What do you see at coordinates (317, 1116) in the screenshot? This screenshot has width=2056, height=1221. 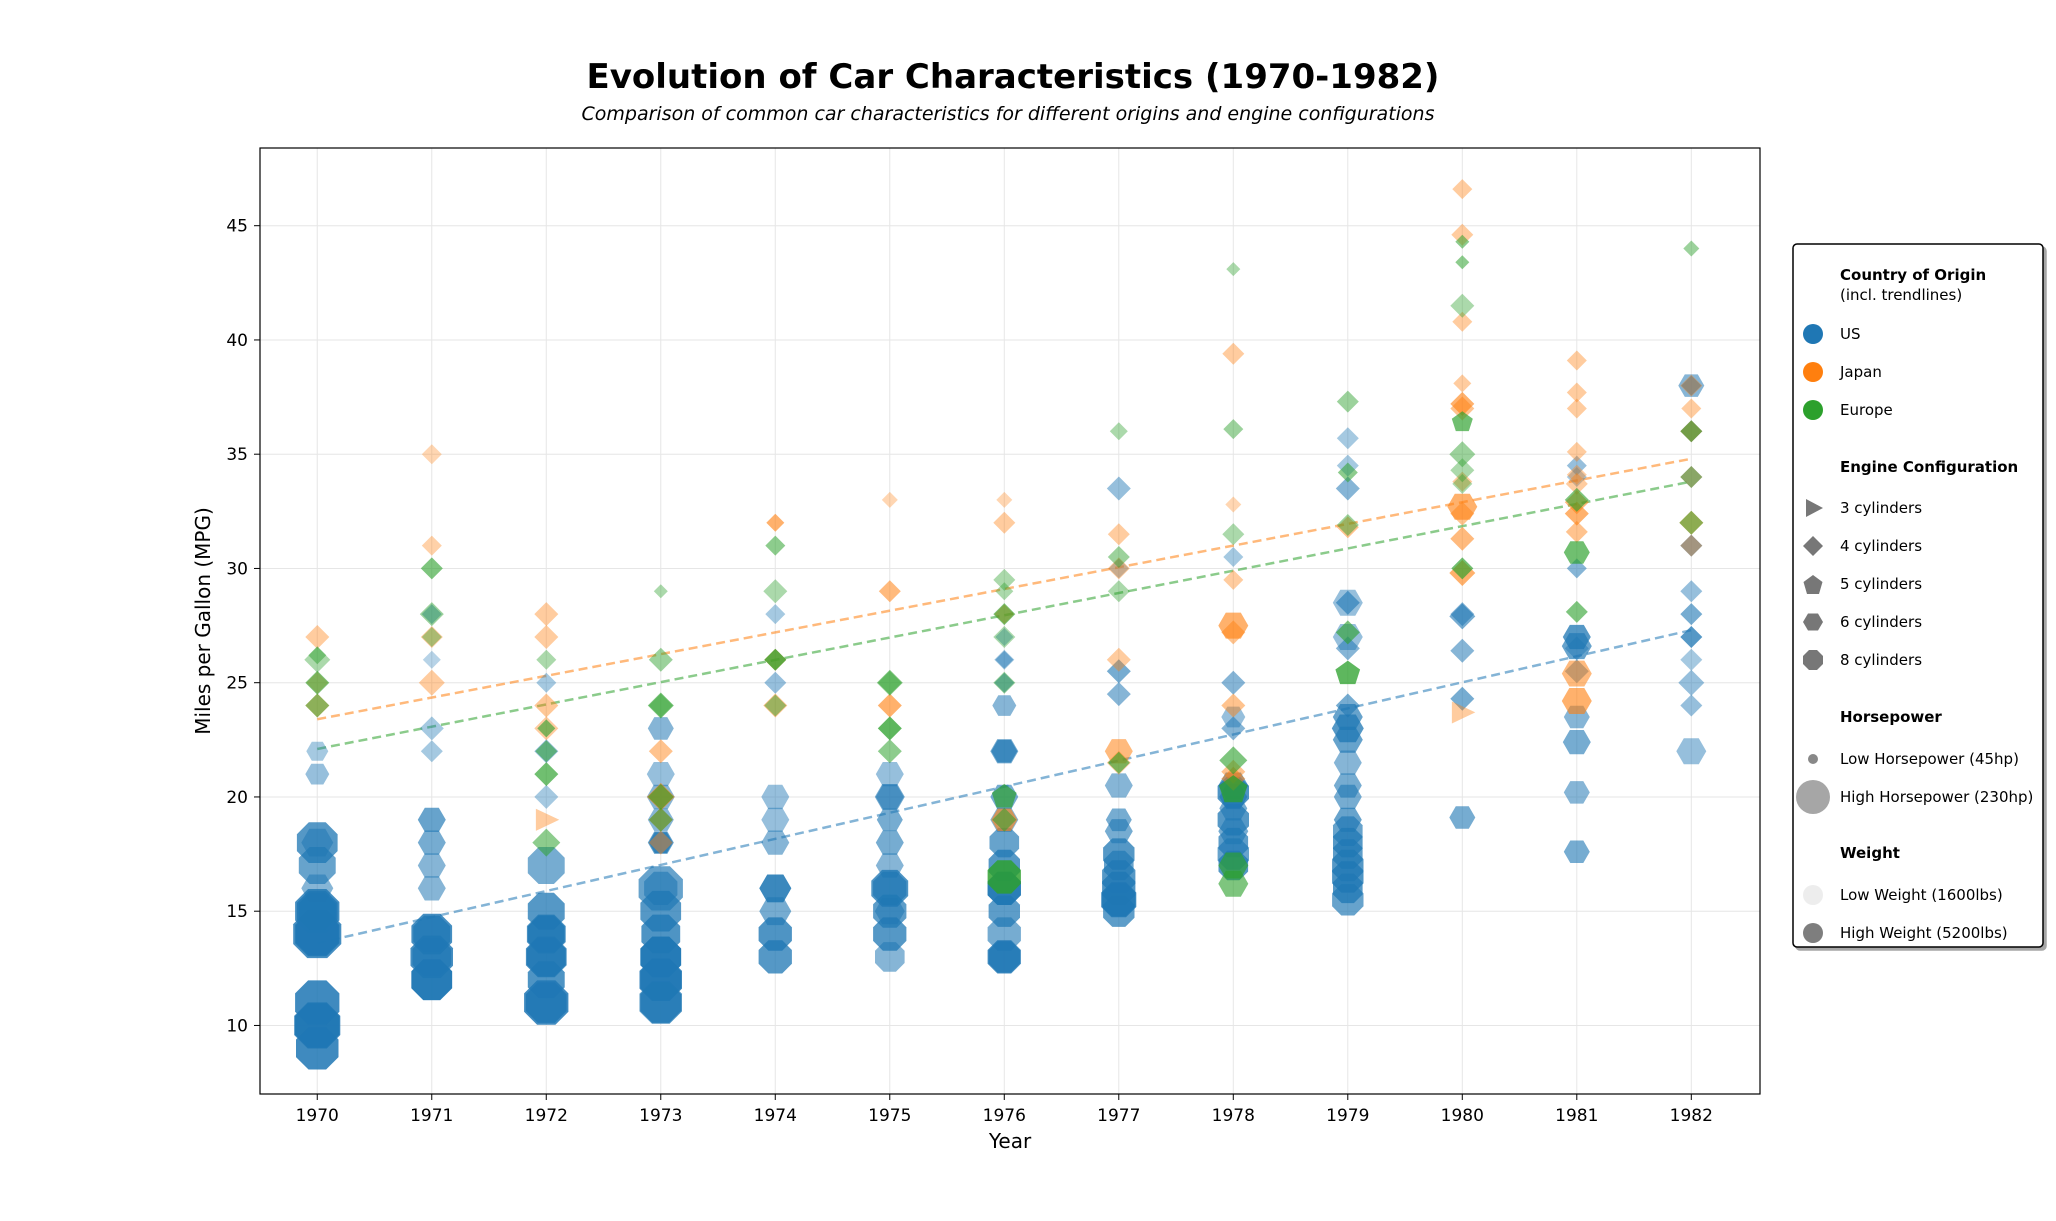 I see `x-tick-label: 1970` at bounding box center [317, 1116].